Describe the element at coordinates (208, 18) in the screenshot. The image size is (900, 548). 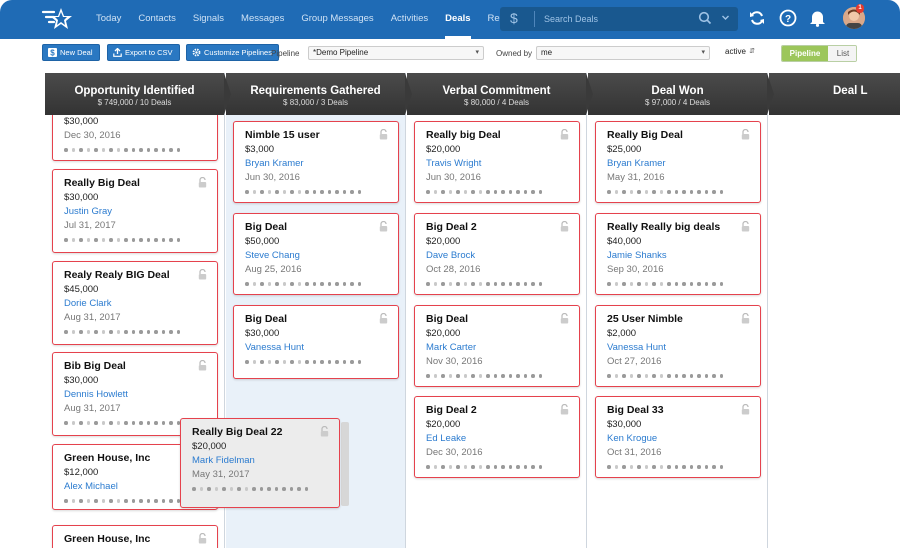
I see `nav-item-signals: Signals` at that location.